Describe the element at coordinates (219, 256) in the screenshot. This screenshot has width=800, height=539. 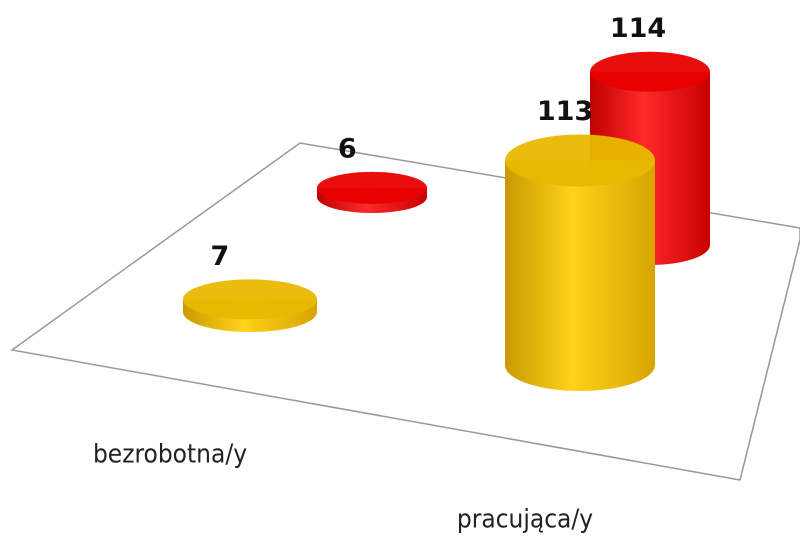
I see `data-label: 7` at that location.